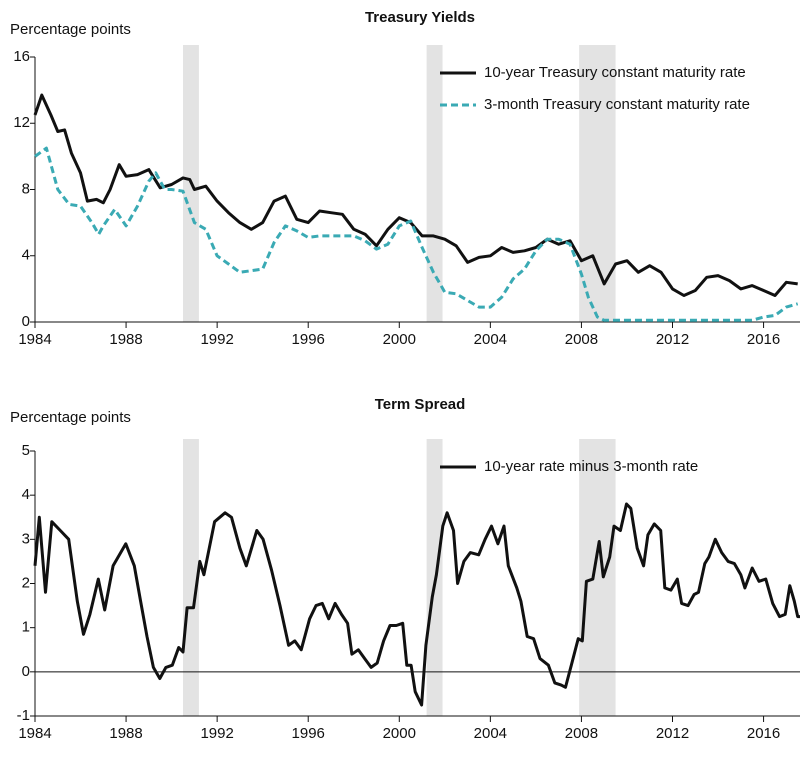  What do you see at coordinates (26, 627) in the screenshot?
I see `y-tick-label: 1` at bounding box center [26, 627].